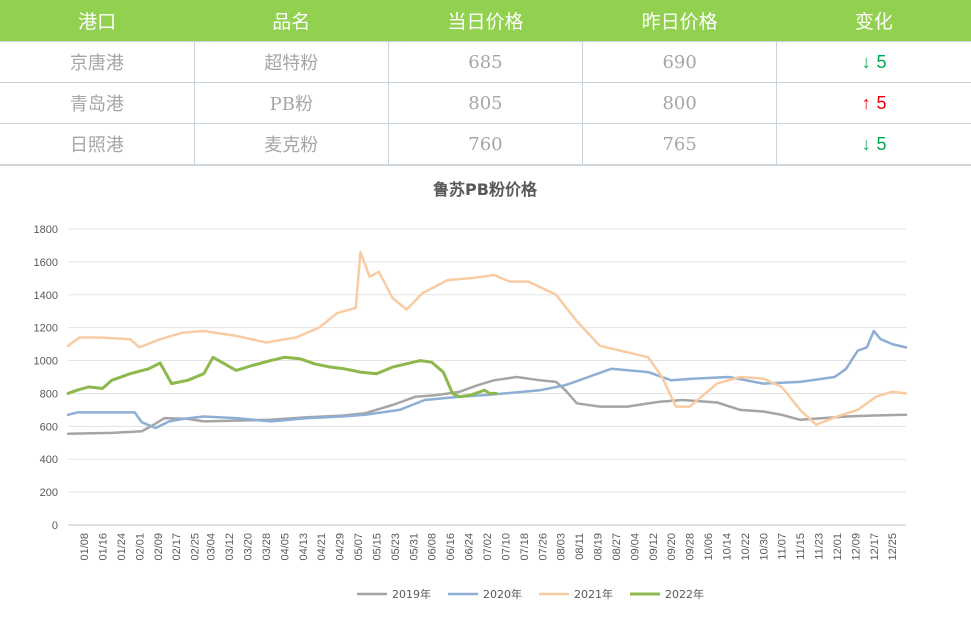 This screenshot has height=617, width=971. What do you see at coordinates (679, 21) in the screenshot?
I see `header-yesterday-price: 昨日价格` at bounding box center [679, 21].